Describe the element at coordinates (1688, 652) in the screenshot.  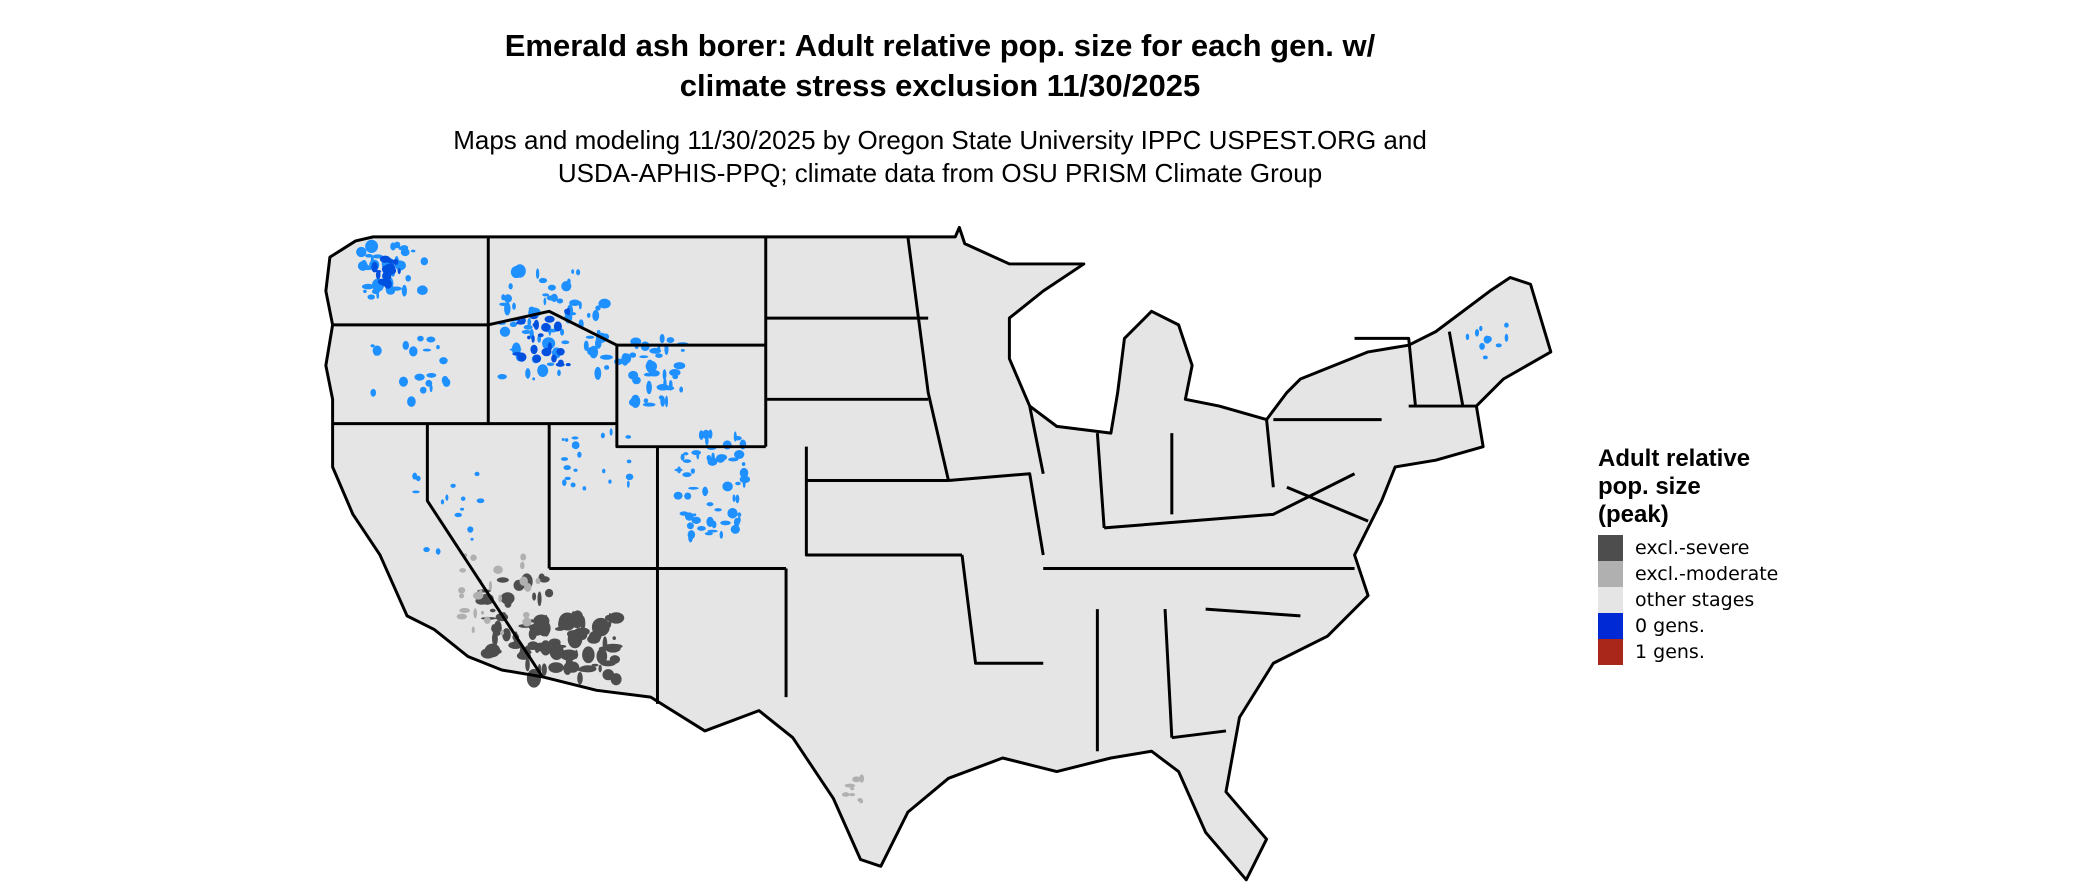
I see `legend-item-1-gens: 1 gens.` at that location.